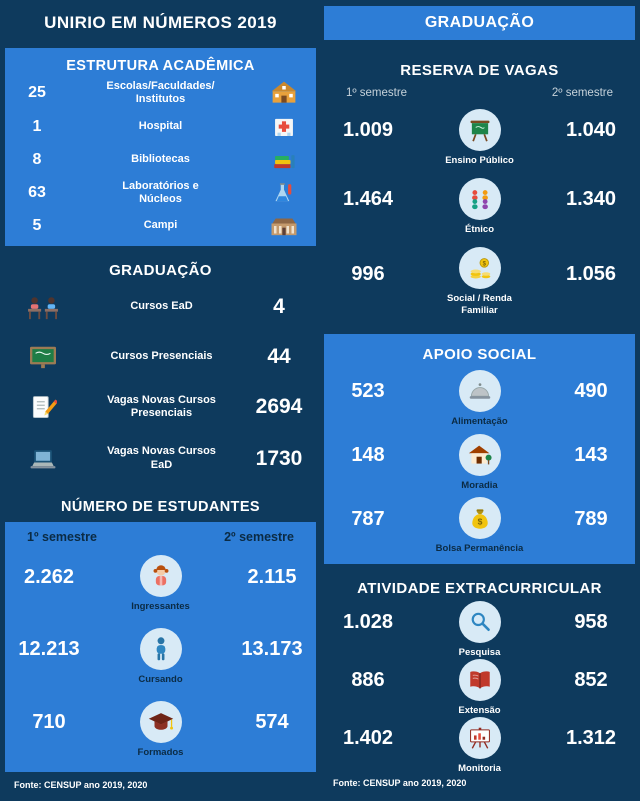  What do you see at coordinates (284, 193) in the screenshot?
I see `lab-flasks-icon` at bounding box center [284, 193].